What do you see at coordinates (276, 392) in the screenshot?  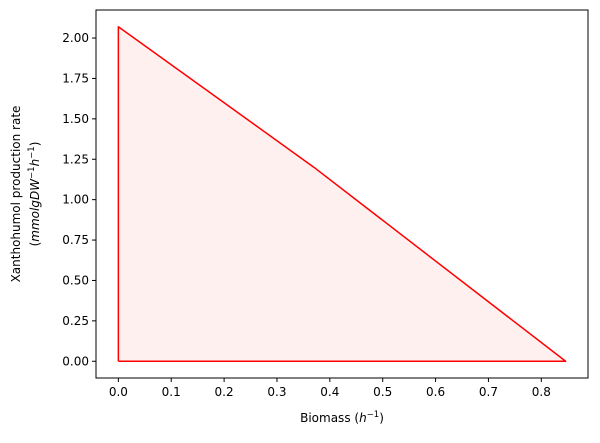 I see `x-tick-label: 0.3` at bounding box center [276, 392].